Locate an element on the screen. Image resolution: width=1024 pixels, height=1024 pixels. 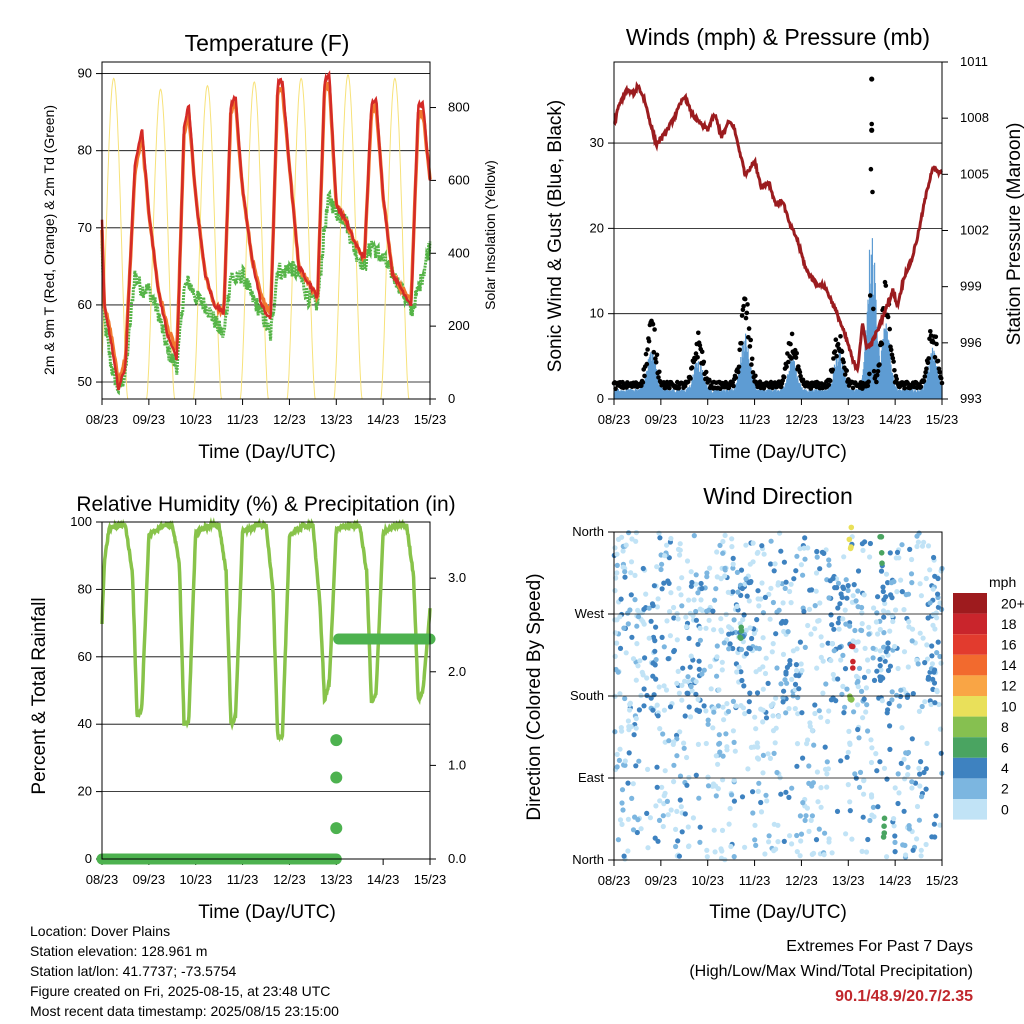
humidity-frame is located at coordinates (266, 690).